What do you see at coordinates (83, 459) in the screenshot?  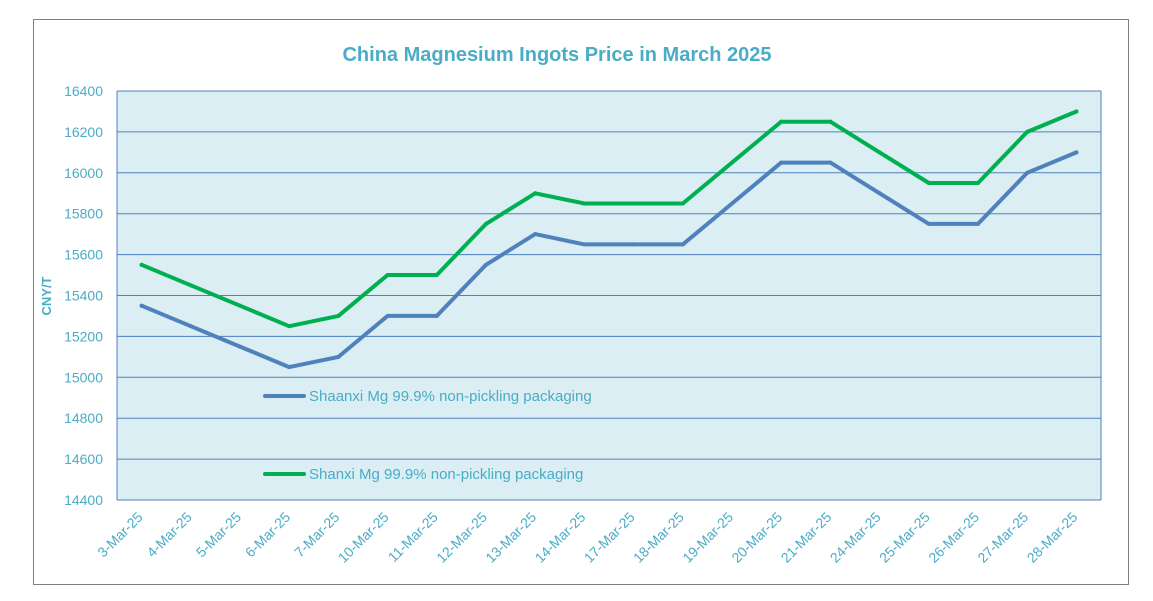 I see `y-tick-label: 14600` at bounding box center [83, 459].